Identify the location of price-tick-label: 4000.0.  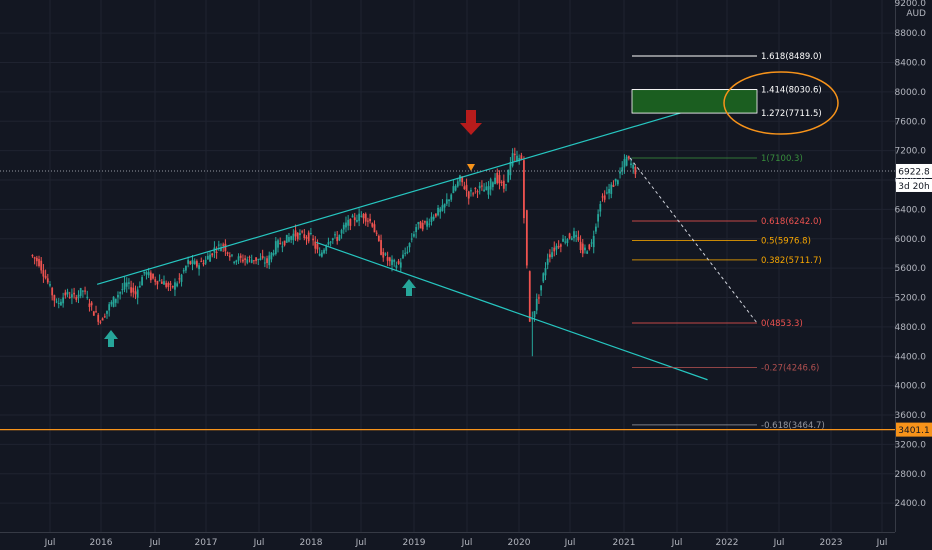
(911, 387).